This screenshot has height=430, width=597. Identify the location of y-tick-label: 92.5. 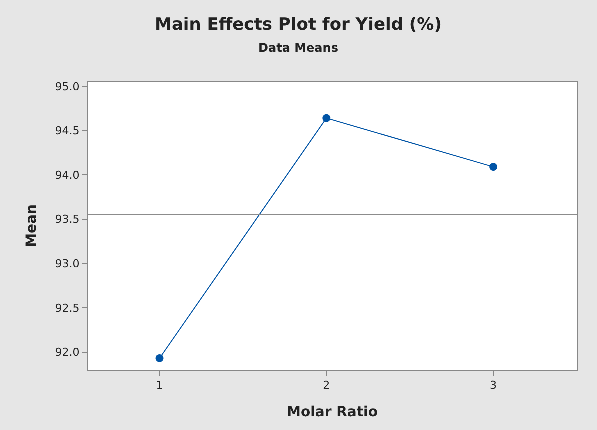
(67, 308).